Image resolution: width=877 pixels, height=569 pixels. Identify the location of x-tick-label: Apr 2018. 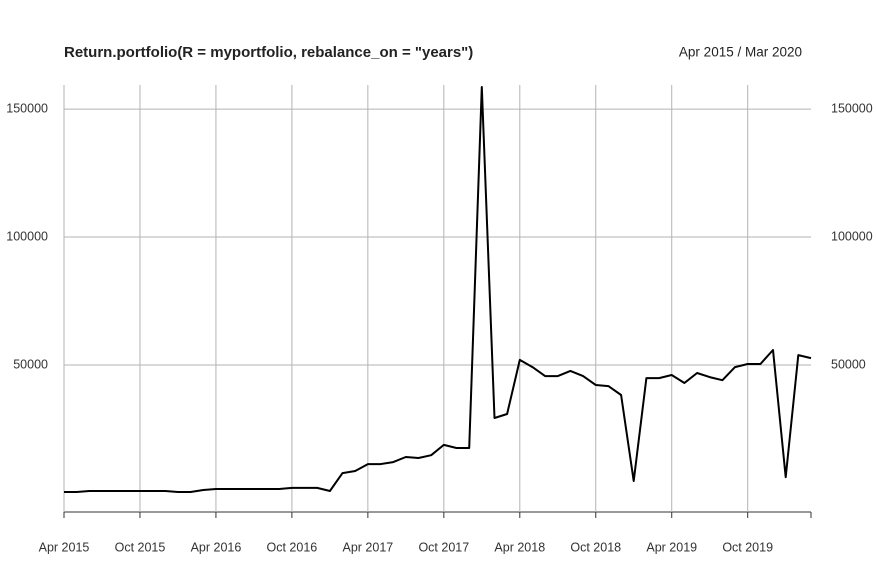
(519, 547).